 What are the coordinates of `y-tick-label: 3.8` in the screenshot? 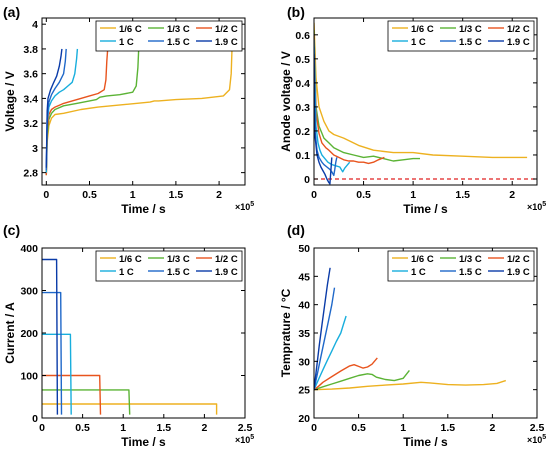 It's located at (30, 50).